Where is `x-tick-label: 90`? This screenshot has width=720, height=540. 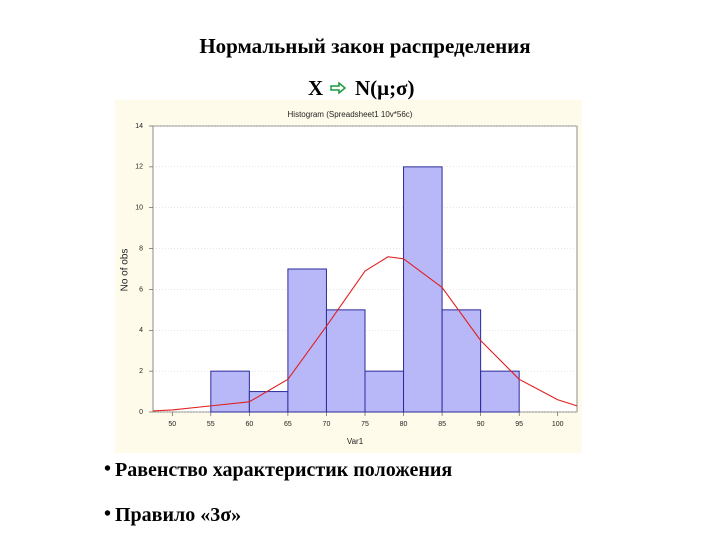
x-tick-label: 90 is located at coordinates (481, 424).